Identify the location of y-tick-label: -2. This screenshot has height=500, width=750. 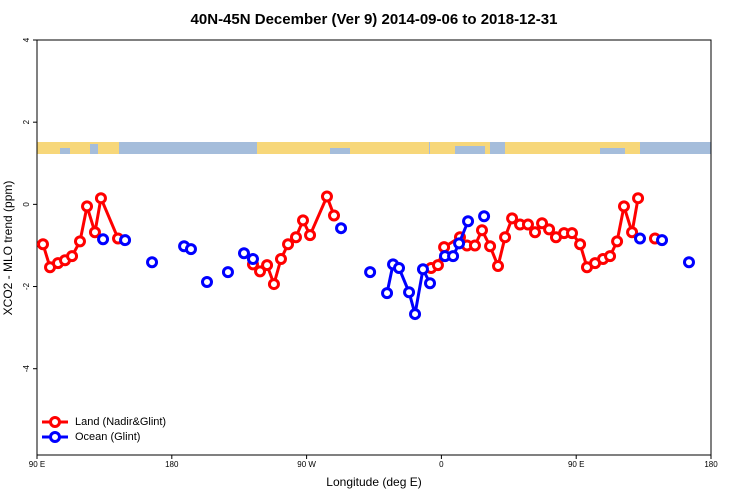
(26, 286).